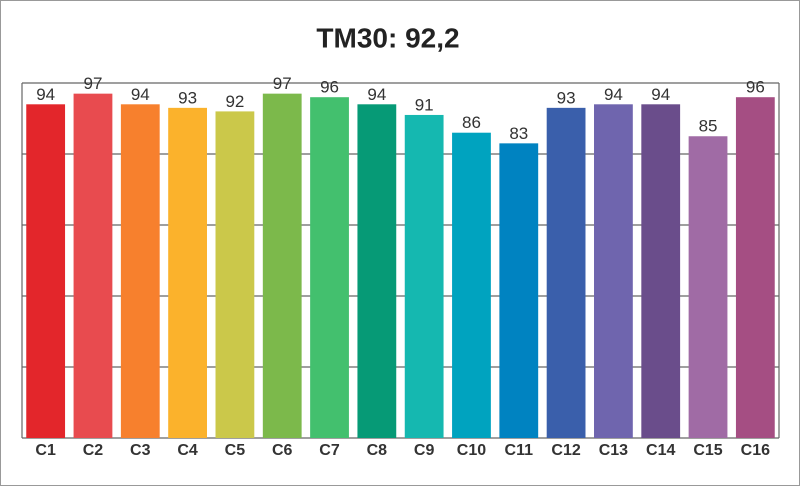 The width and height of the screenshot is (800, 486). What do you see at coordinates (708, 126) in the screenshot?
I see `value-label: 85` at bounding box center [708, 126].